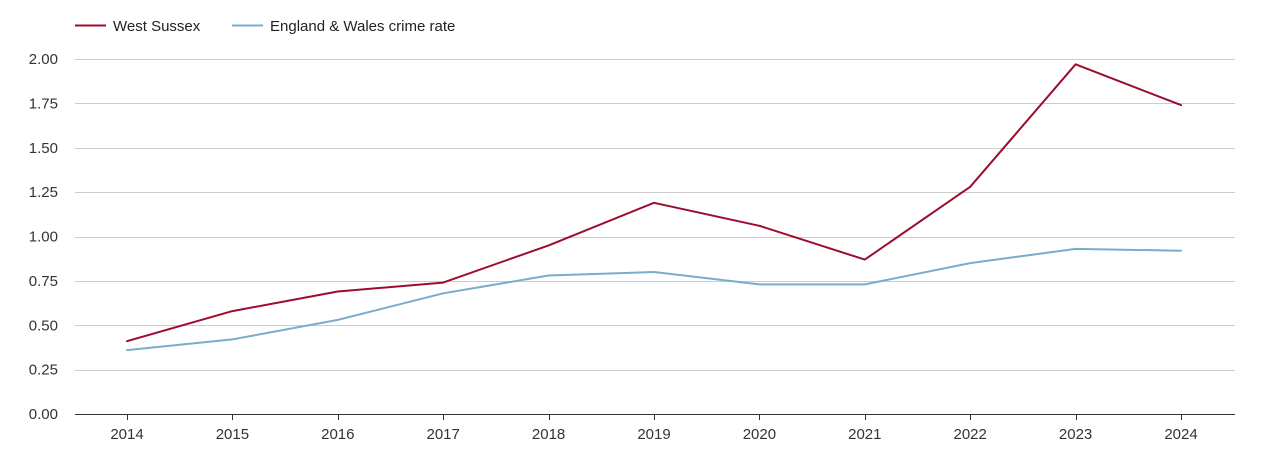 Image resolution: width=1270 pixels, height=450 pixels. What do you see at coordinates (157, 26) in the screenshot?
I see `legend-label: West Sussex` at bounding box center [157, 26].